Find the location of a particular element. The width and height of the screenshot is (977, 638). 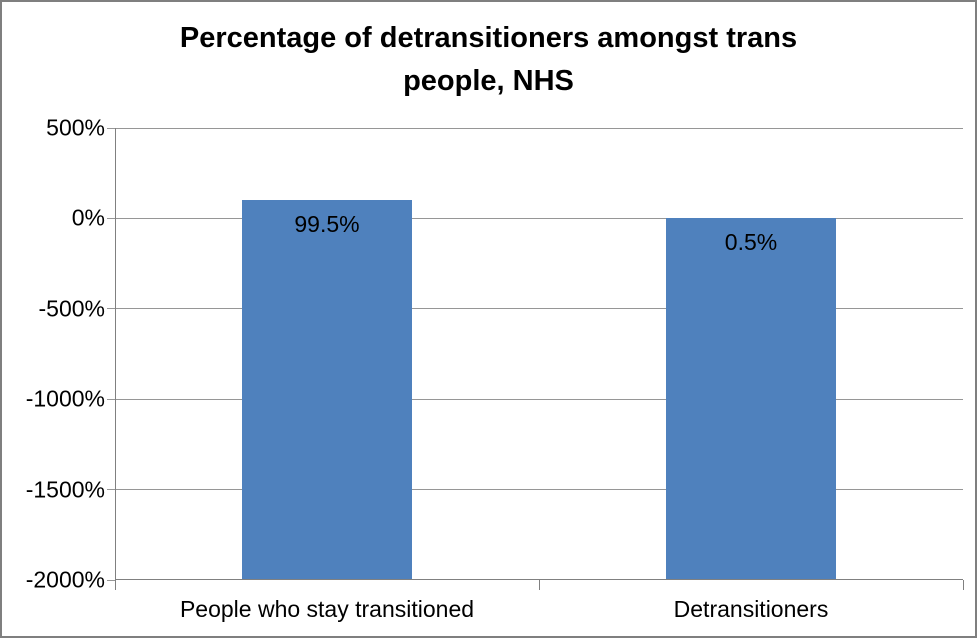

x-axis-category-label: People who stay transitioned is located at coordinates (327, 609).